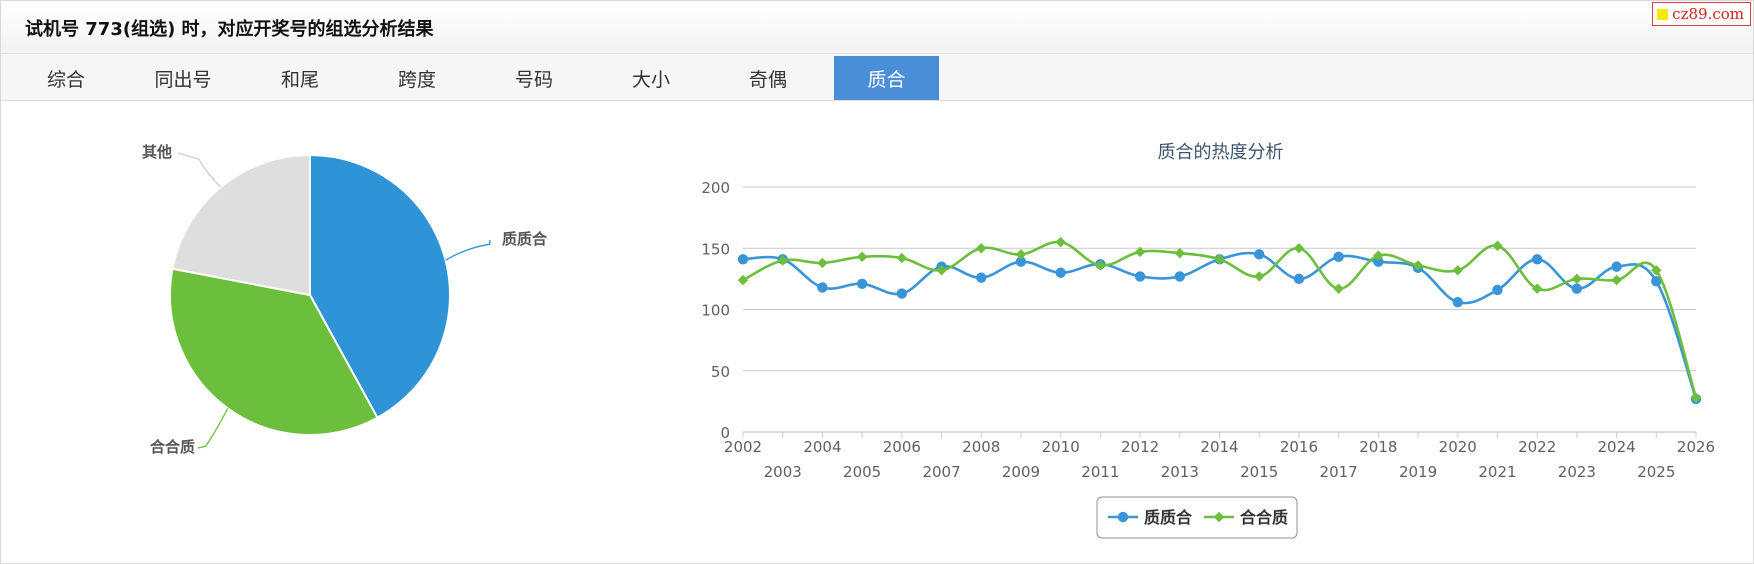  Describe the element at coordinates (172, 447) in the screenshot. I see `pie-slice-label: 合合质` at that location.